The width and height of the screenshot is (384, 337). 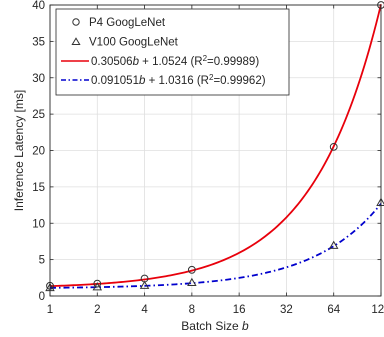 What do you see at coordinates (377, 310) in the screenshot?
I see `x-tick-label: 128` at bounding box center [377, 310].